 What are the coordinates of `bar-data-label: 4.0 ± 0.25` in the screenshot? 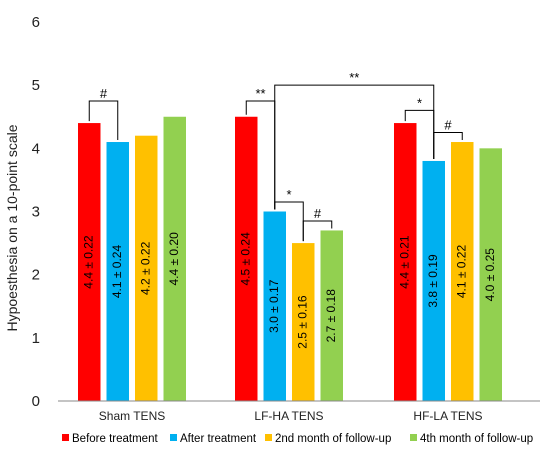 It's located at (490, 275).